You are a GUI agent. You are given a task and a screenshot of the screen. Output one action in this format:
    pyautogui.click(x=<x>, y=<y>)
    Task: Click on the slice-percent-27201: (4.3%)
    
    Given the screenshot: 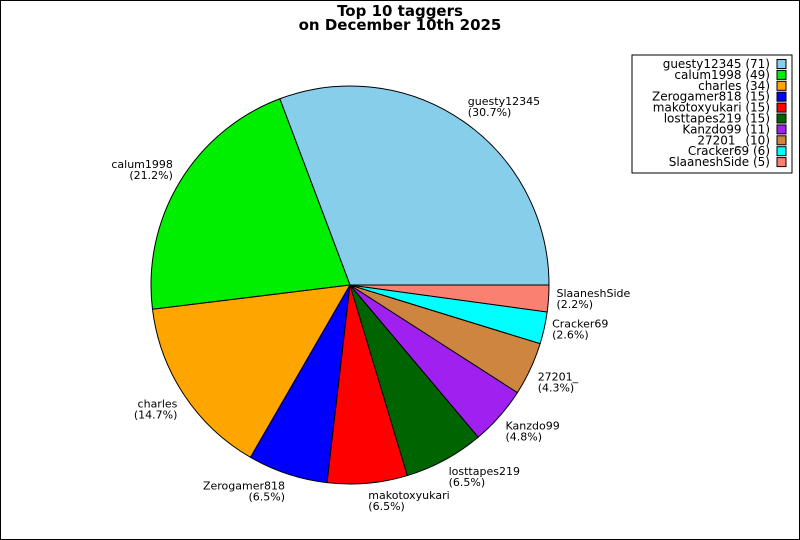 What is the action you would take?
    pyautogui.click(x=556, y=387)
    